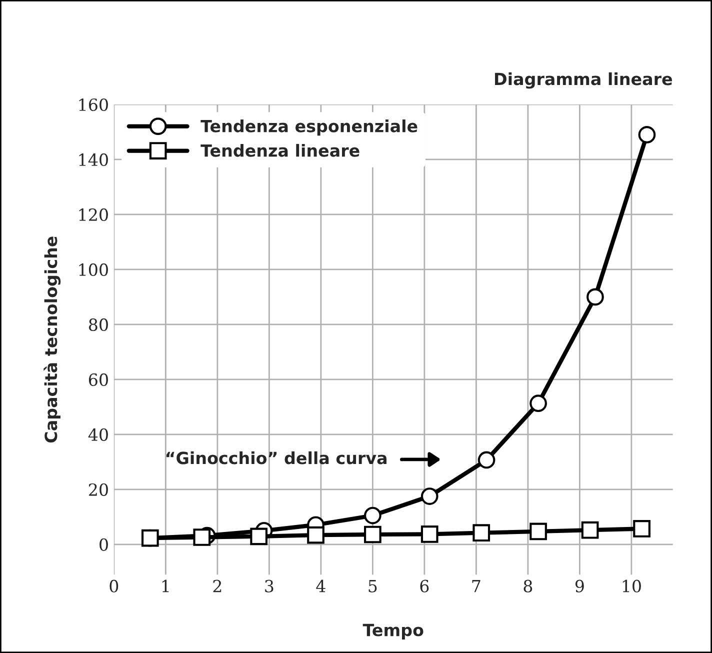 The image size is (712, 653). I want to click on y-tick-label: 100, so click(93, 269).